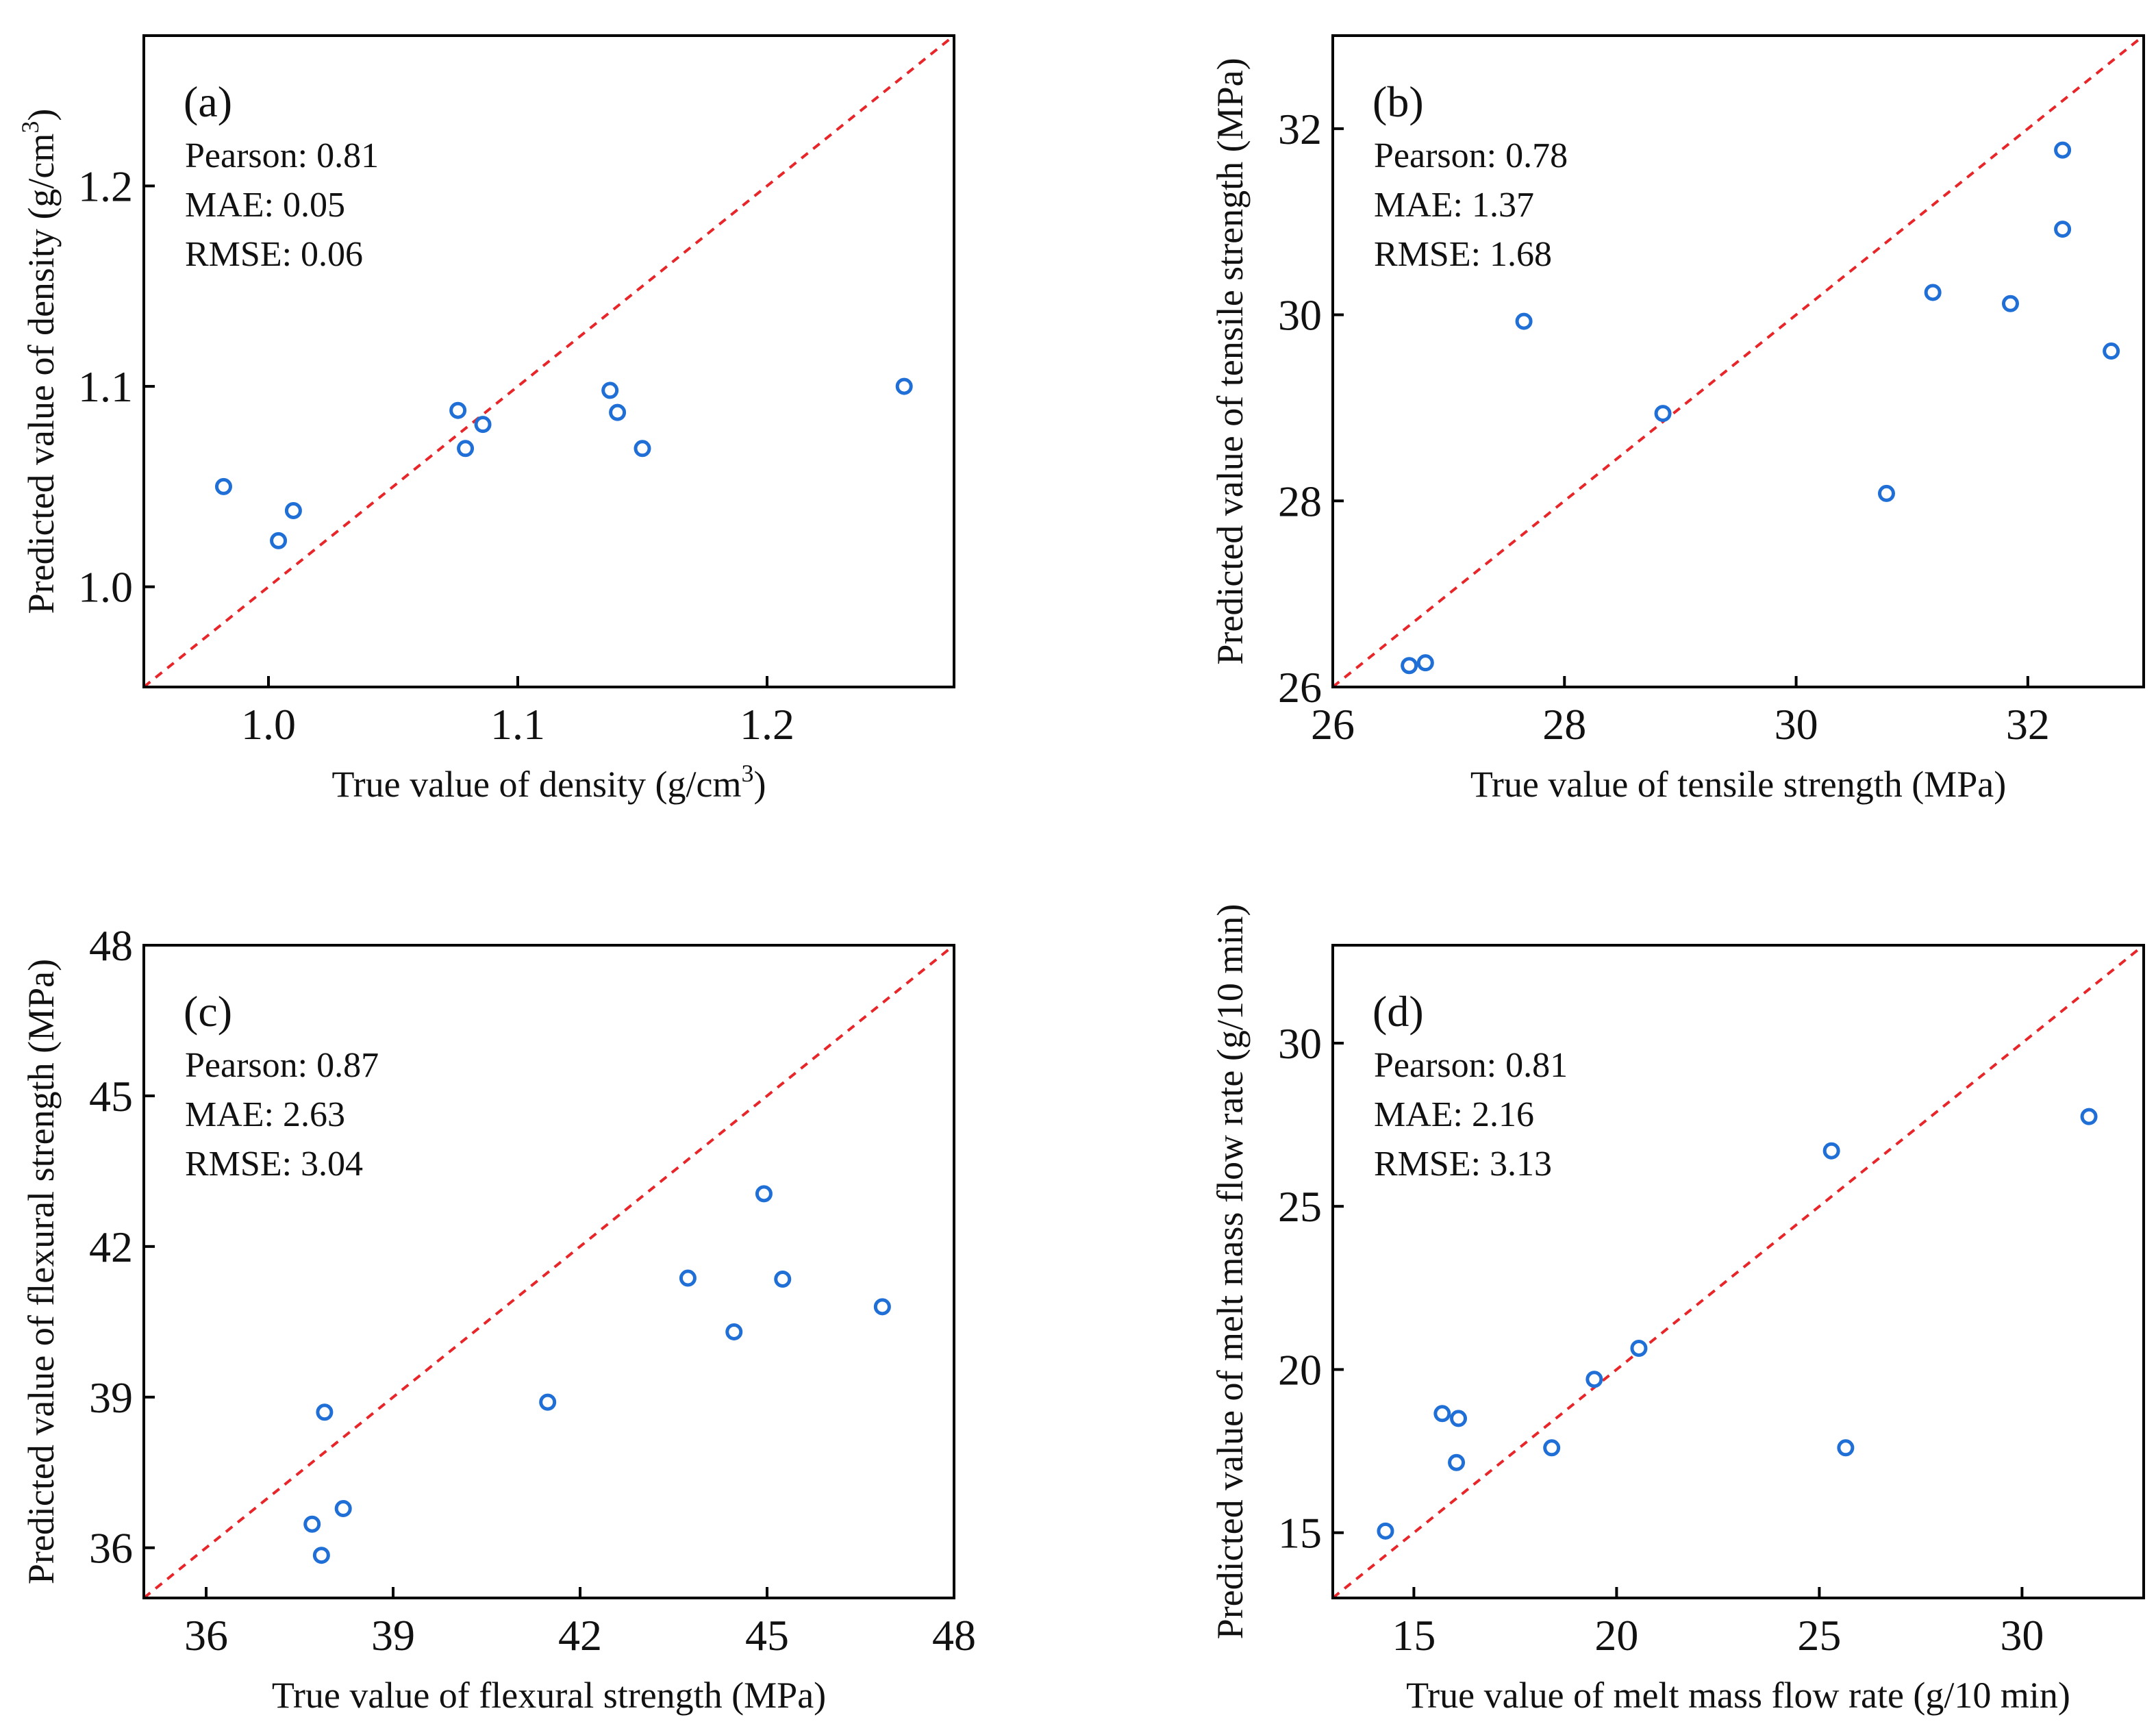  I want to click on y-tick-label: 25, so click(1300, 1206).